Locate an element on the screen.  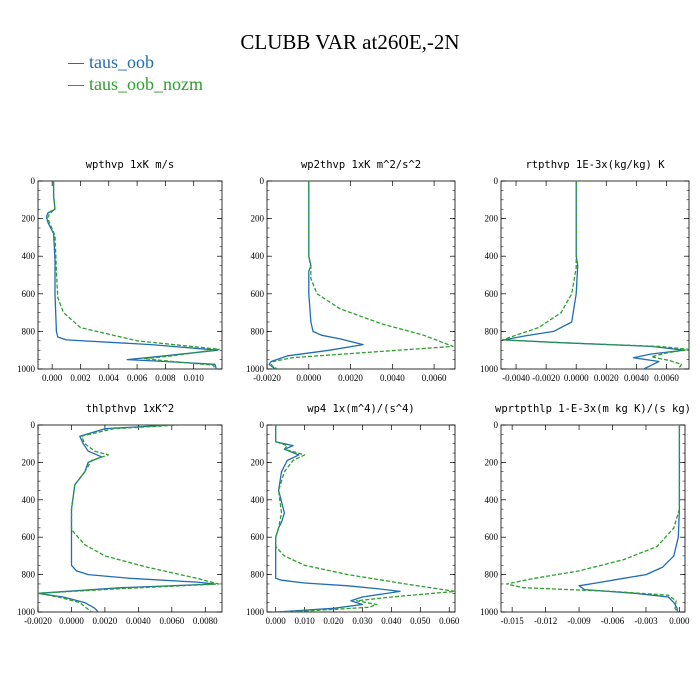
panel-title: wp4 1x(m^4)/(s^4) is located at coordinates (360, 409).